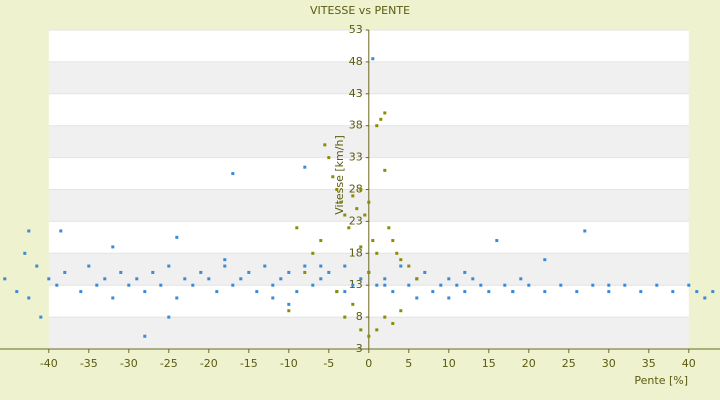  What do you see at coordinates (169, 363) in the screenshot?
I see `x-tick-label: -25` at bounding box center [169, 363].